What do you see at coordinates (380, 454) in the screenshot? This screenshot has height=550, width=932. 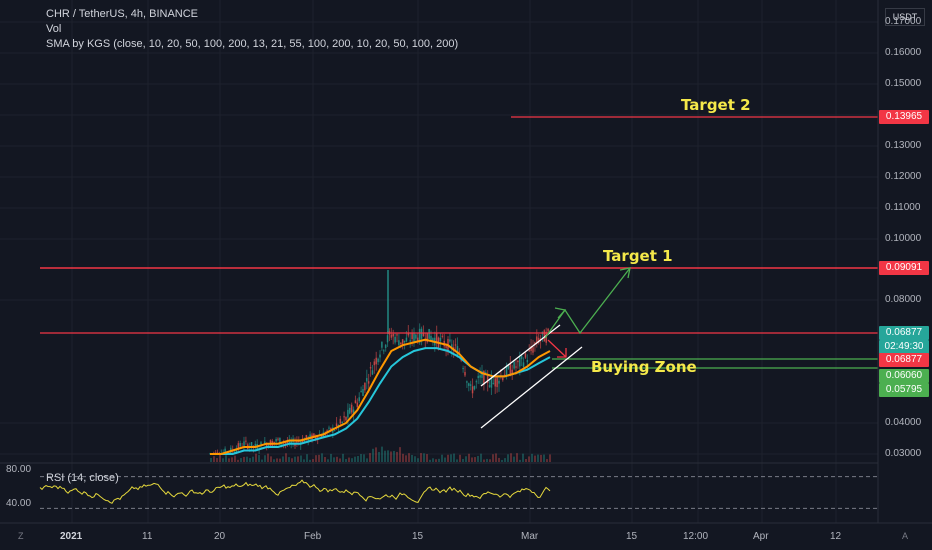 I see `volume-bars` at bounding box center [380, 454].